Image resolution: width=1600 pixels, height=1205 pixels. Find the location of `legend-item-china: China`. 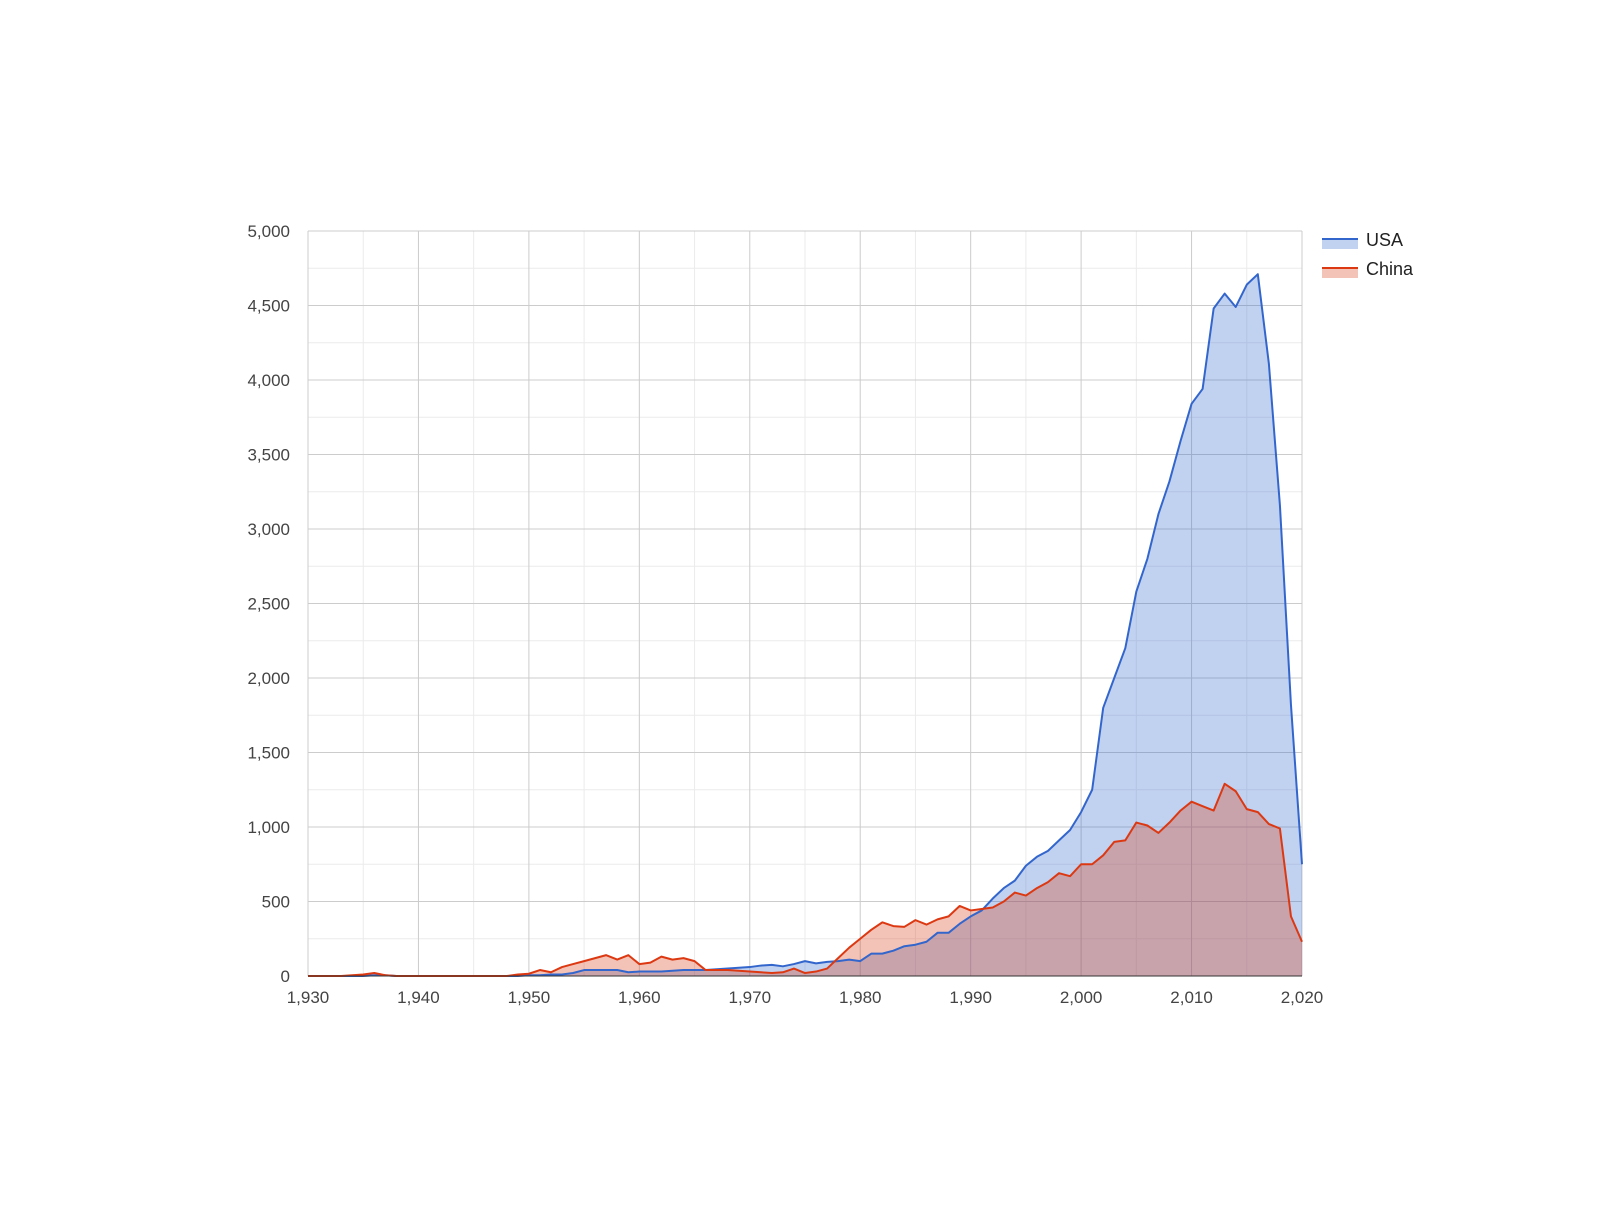

legend-item-china: China is located at coordinates (1368, 269).